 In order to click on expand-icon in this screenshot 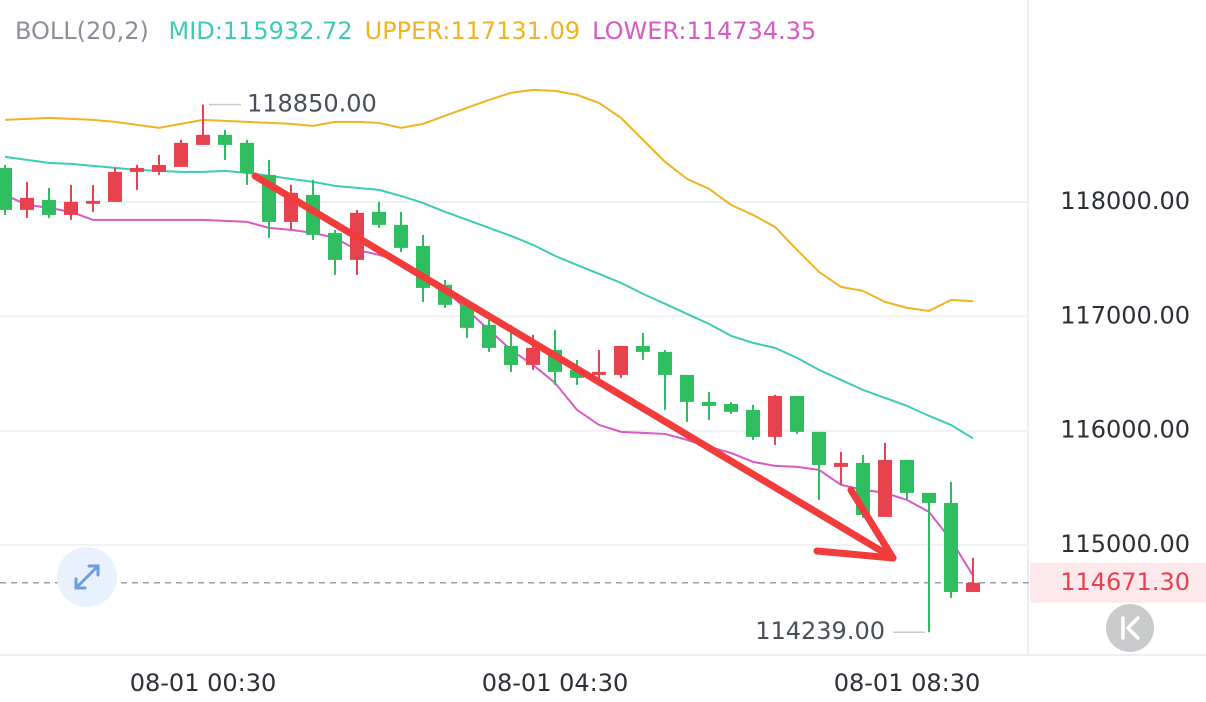, I will do `click(87, 577)`.